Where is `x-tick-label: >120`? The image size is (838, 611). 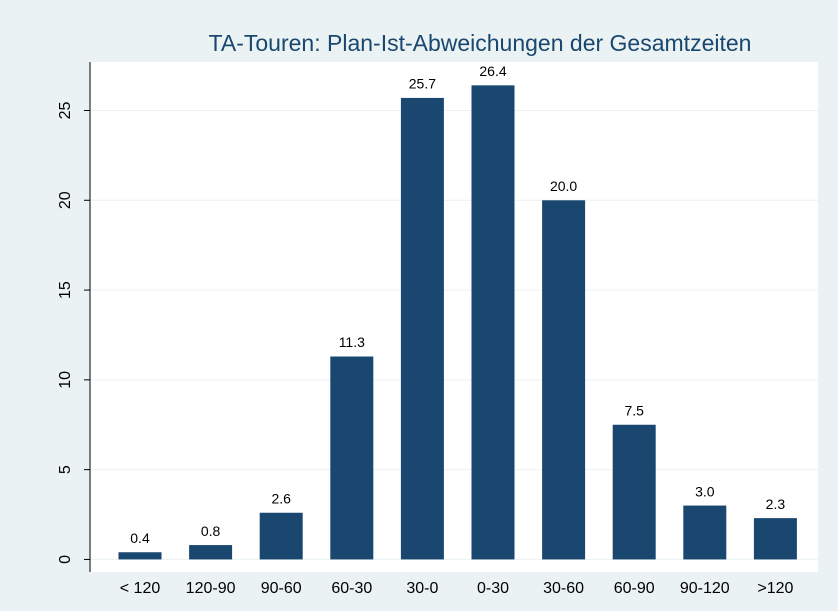 x-tick-label: >120 is located at coordinates (775, 588).